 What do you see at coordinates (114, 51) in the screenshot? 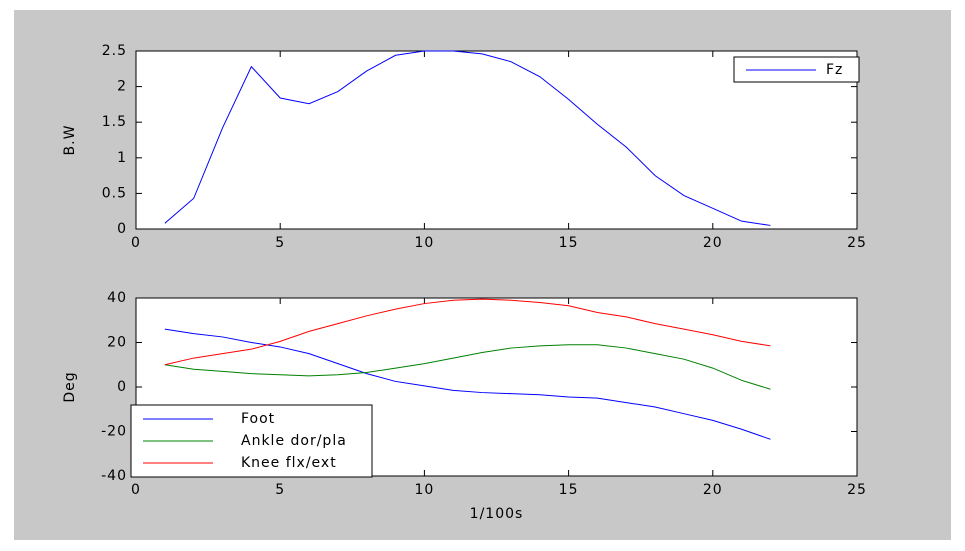
I see `y-tick-label: 2.5` at bounding box center [114, 51].